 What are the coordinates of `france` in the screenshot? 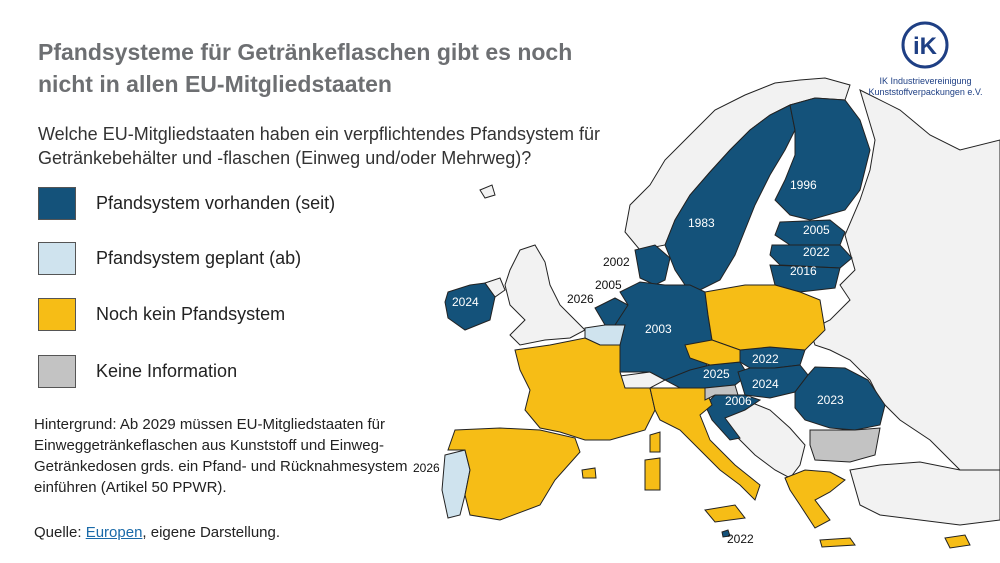 It's located at (585, 389).